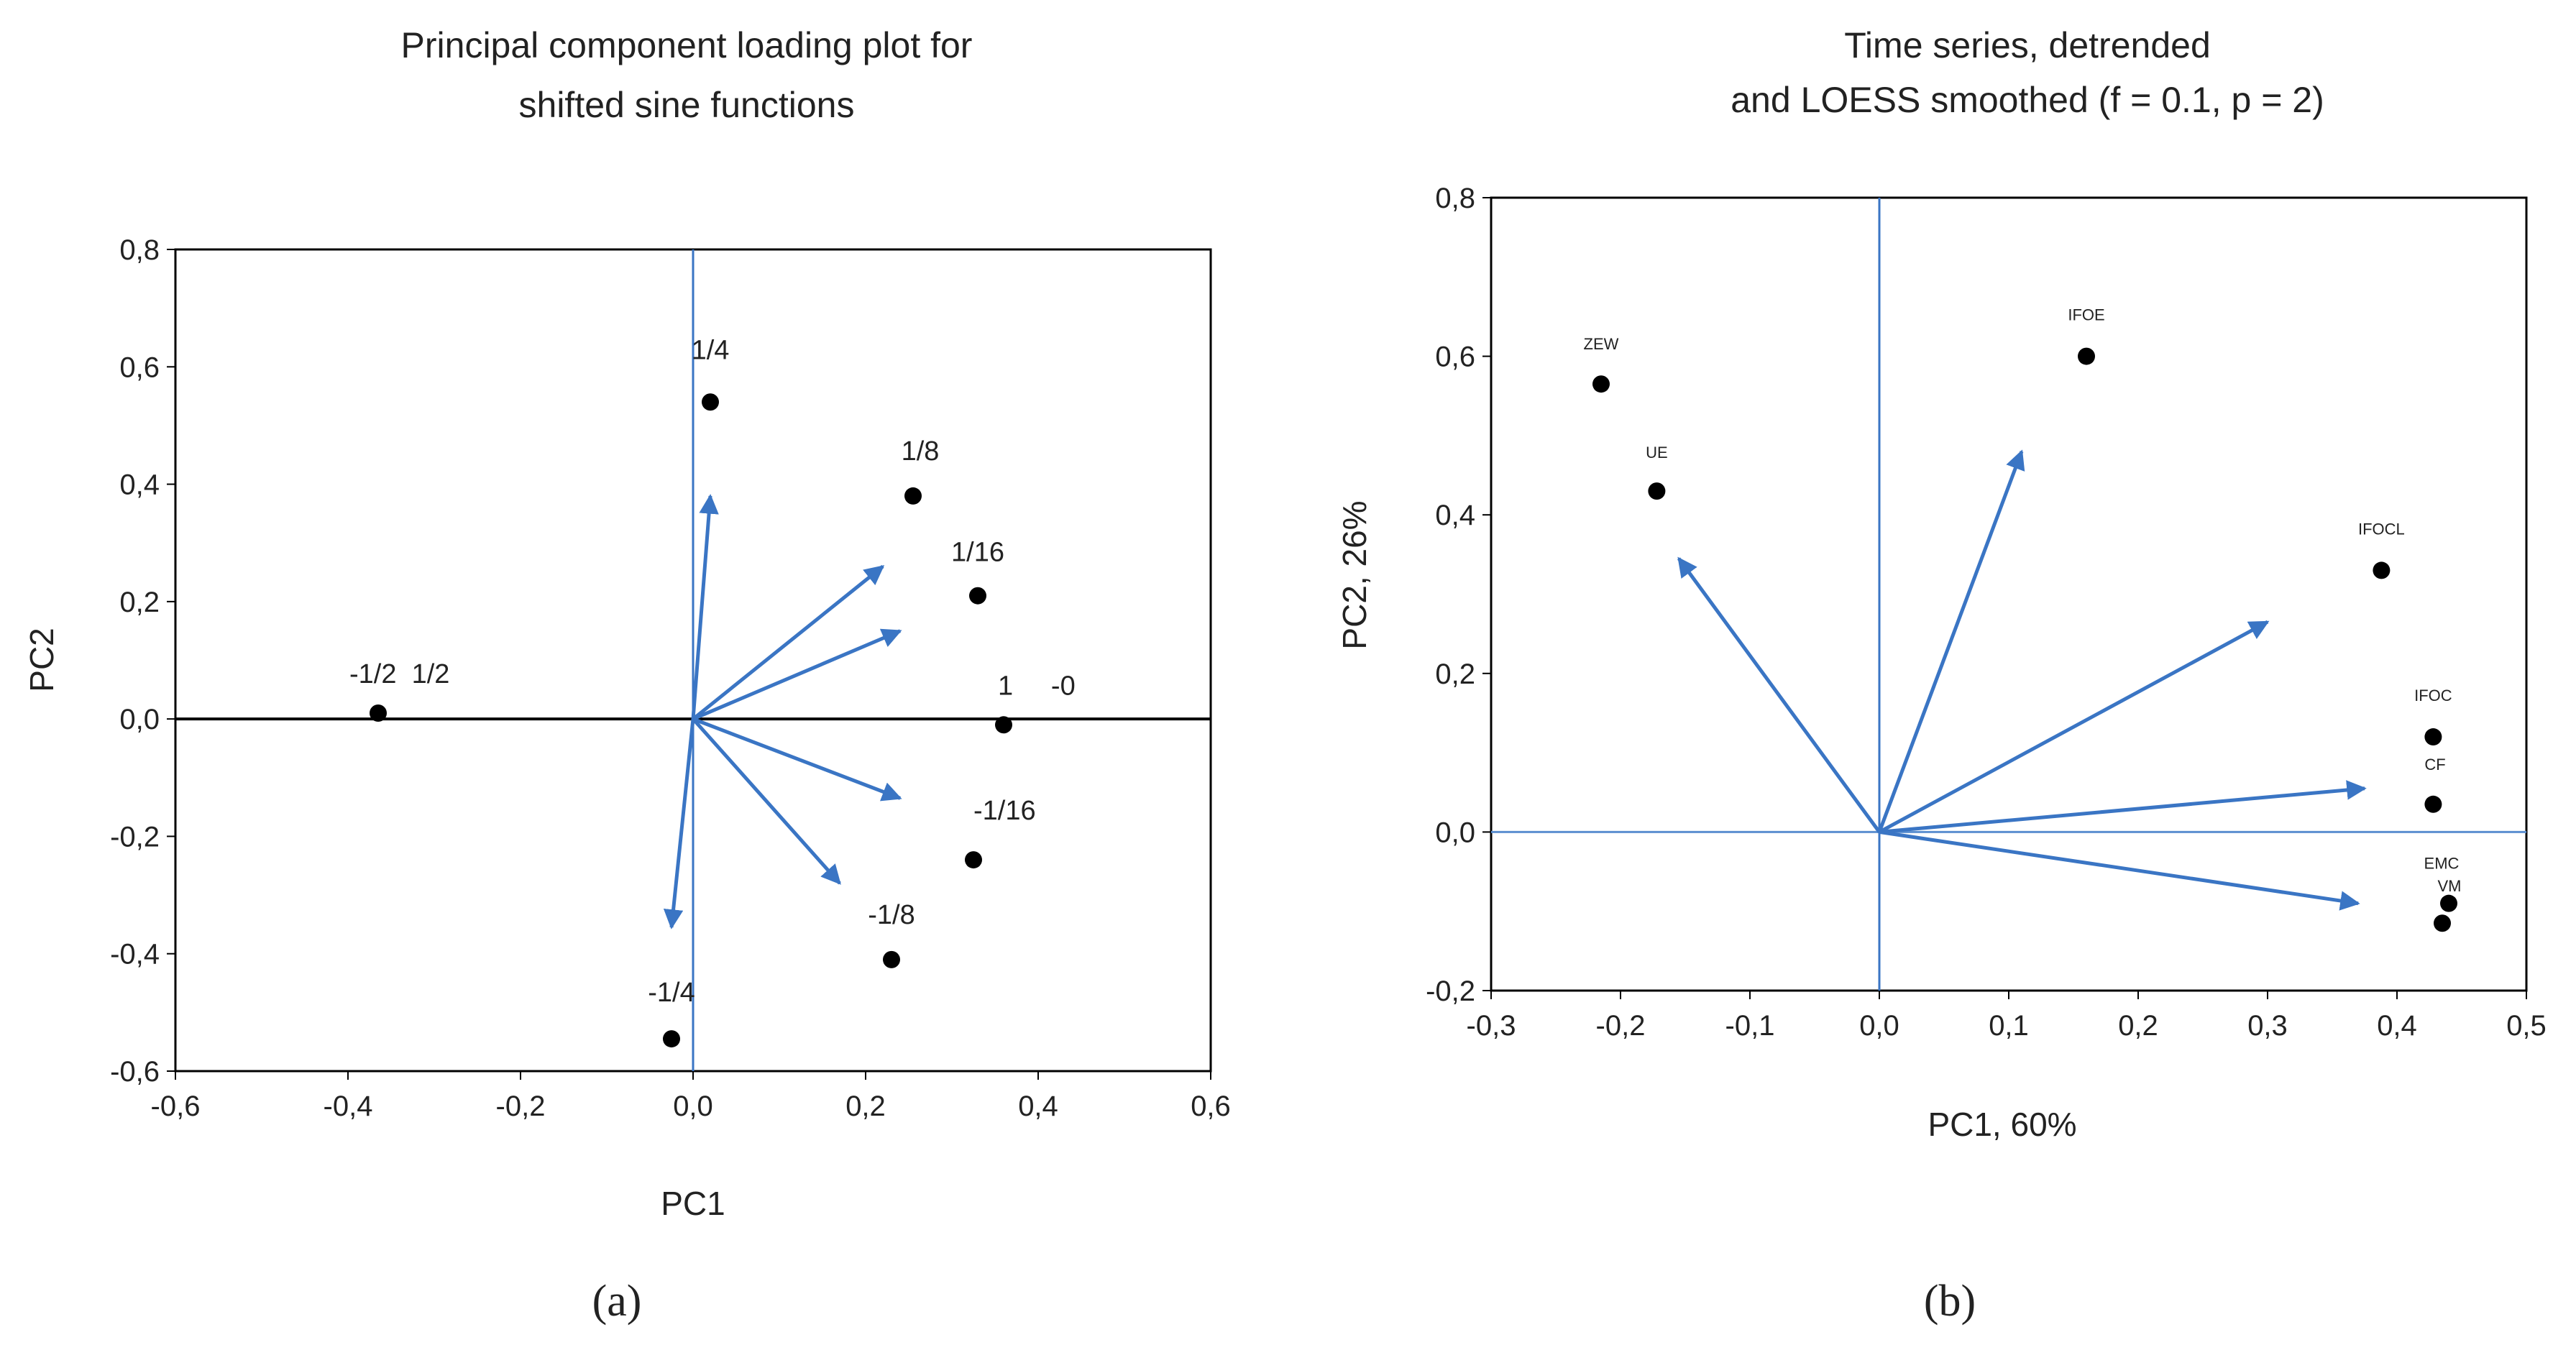 This screenshot has height=1345, width=2576. What do you see at coordinates (865, 1106) in the screenshot?
I see `chart-a-x-tick-label: 0,2` at bounding box center [865, 1106].